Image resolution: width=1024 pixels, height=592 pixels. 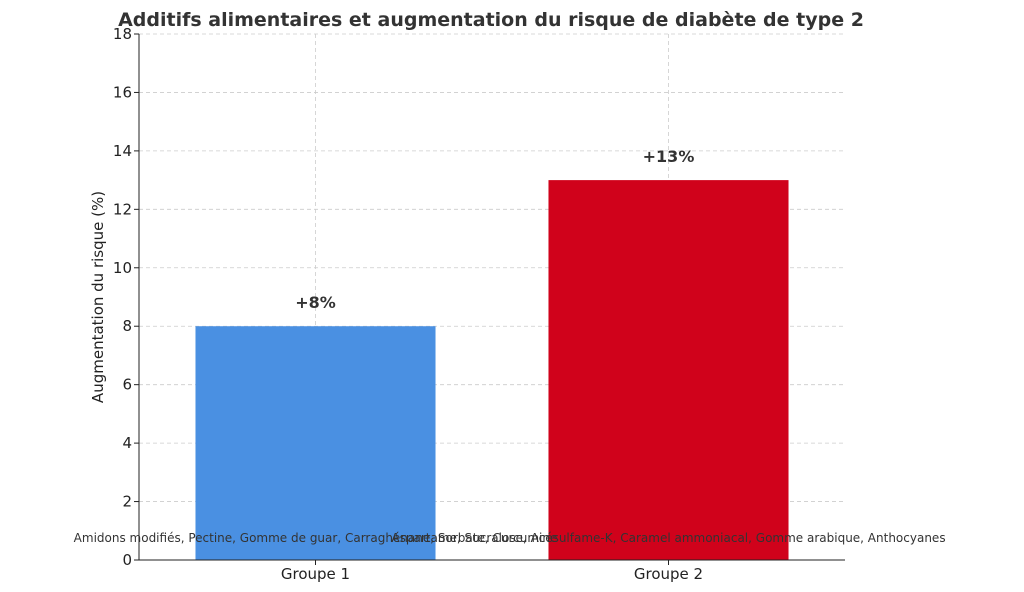 What do you see at coordinates (122, 34) in the screenshot?
I see `y-tick-label: 18` at bounding box center [122, 34].